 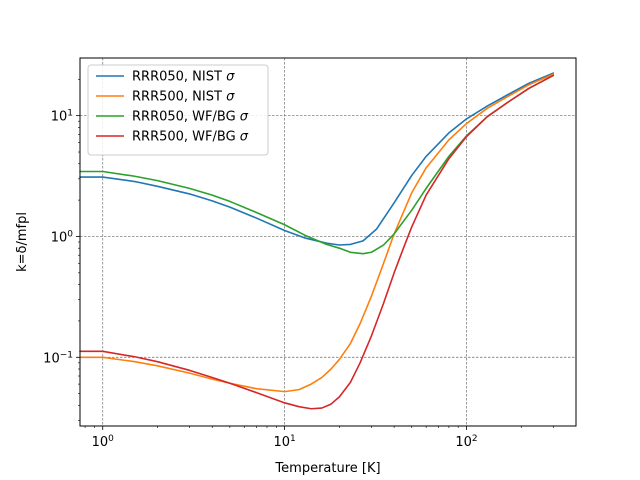 I want to click on x-tick-label: 101, so click(x=284, y=442).